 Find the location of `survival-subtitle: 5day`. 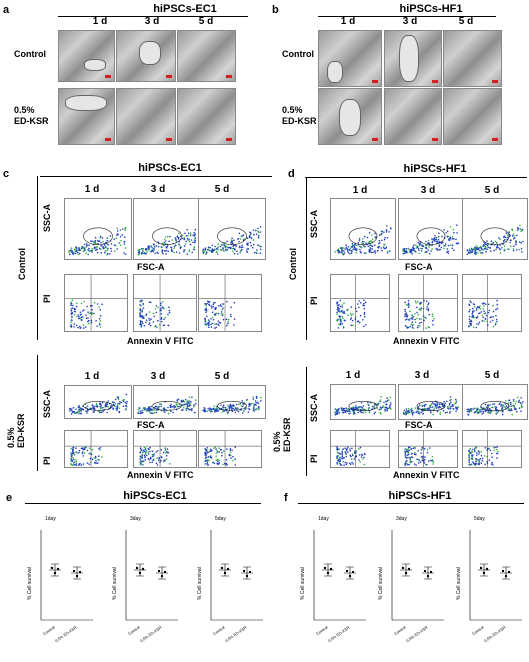

survival-subtitle: 5day is located at coordinates (220, 519).